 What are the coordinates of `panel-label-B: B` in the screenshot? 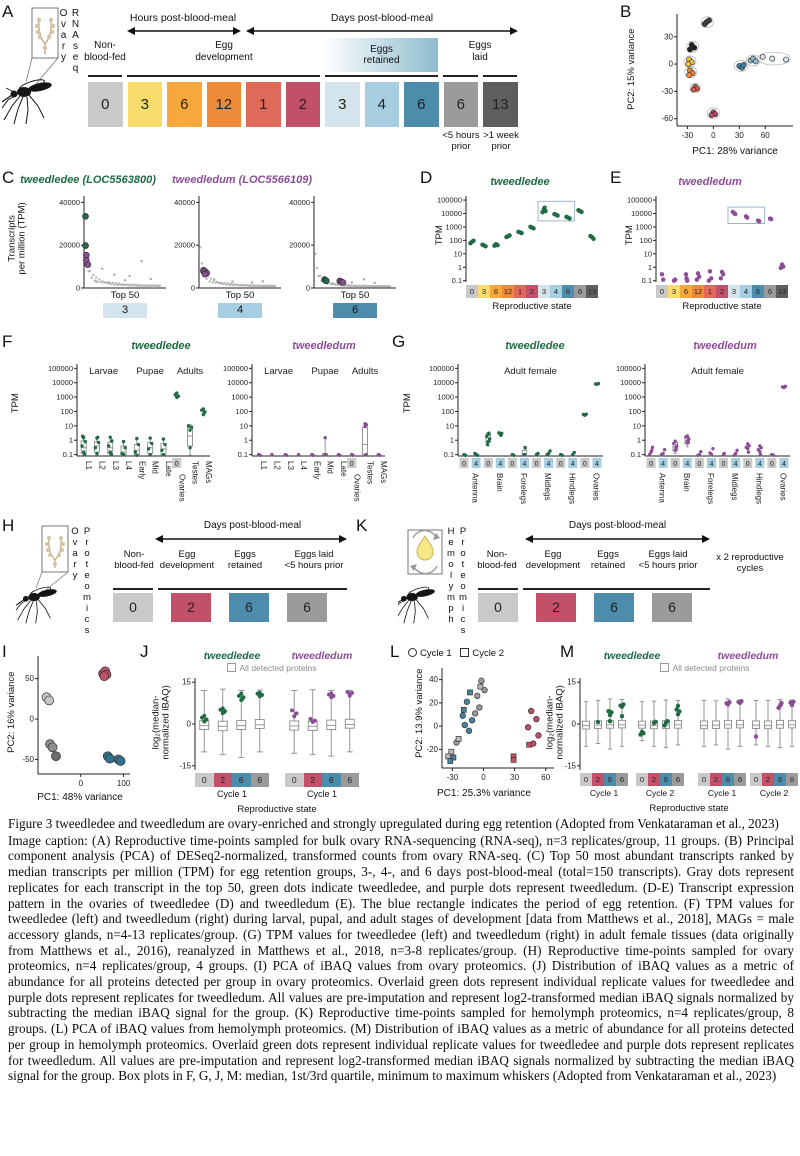 It's located at (626, 11).